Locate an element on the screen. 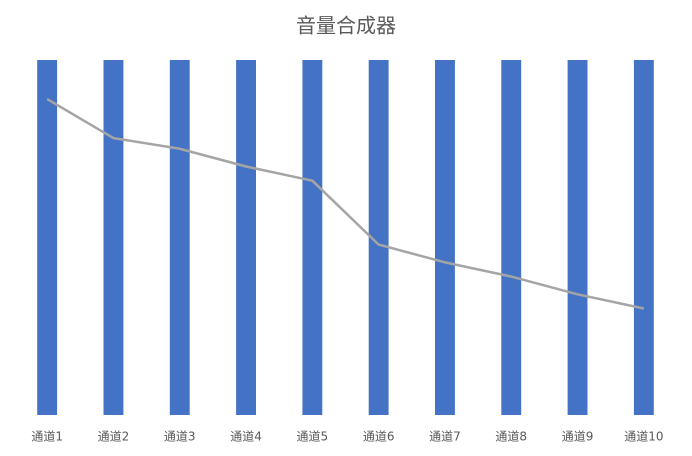 The height and width of the screenshot is (456, 692). x-tick-label: 通道9 is located at coordinates (578, 437).